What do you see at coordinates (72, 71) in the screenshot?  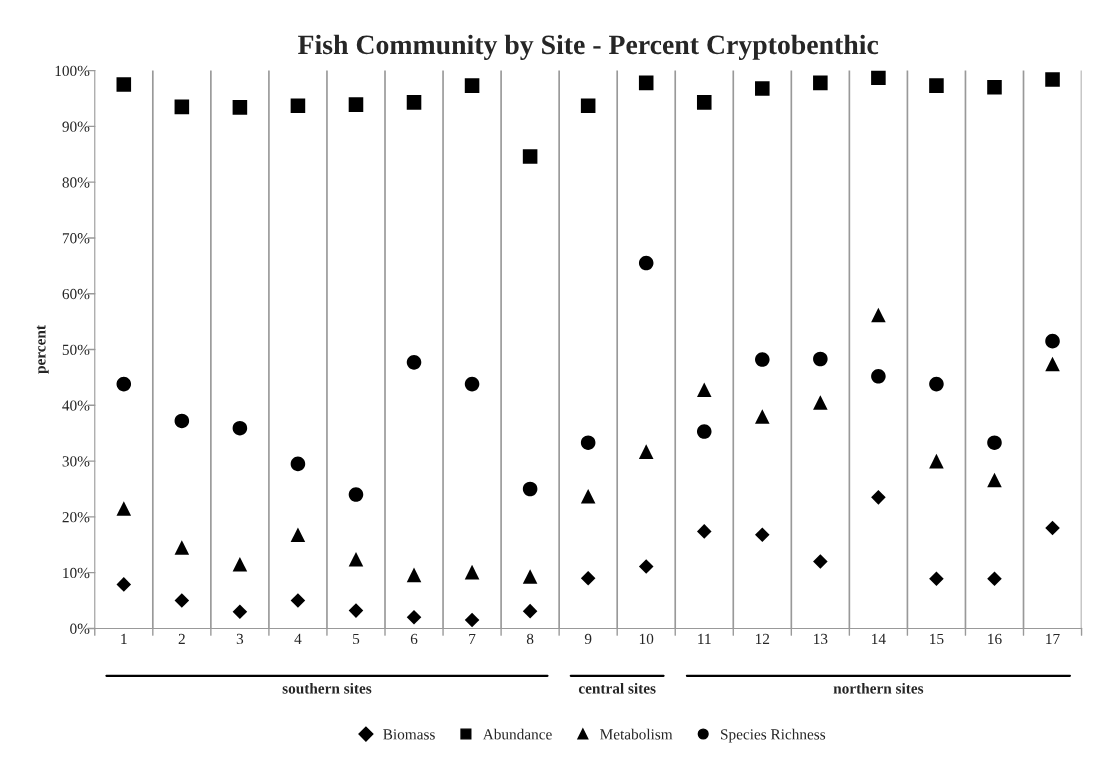 I see `y-tick-label: 100%` at bounding box center [72, 71].